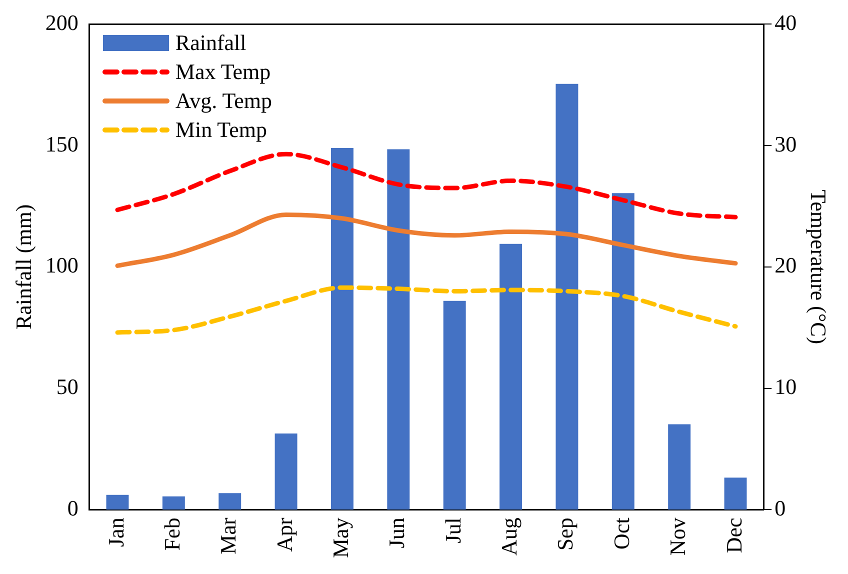 This screenshot has height=574, width=848. I want to click on y-tick-label: 50, so click(67, 387).